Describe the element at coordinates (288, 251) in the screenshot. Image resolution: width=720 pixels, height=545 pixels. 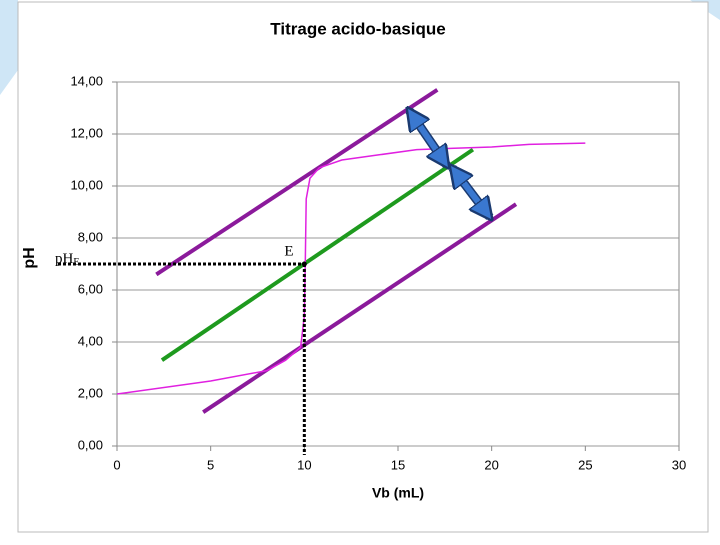
I see `point-label: E` at that location.